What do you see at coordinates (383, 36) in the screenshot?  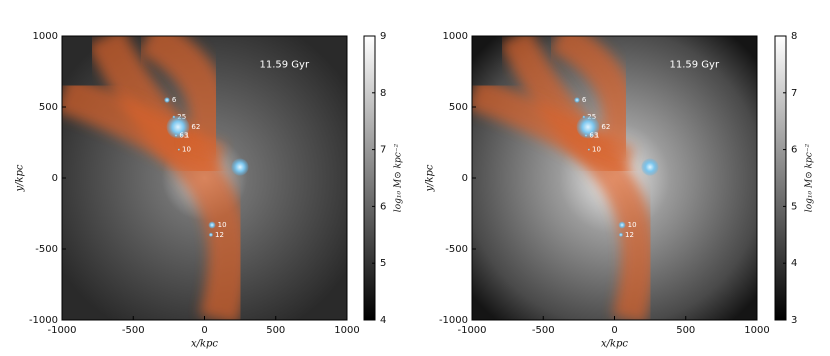 I see `colorbar-tick-label: 9` at bounding box center [383, 36].